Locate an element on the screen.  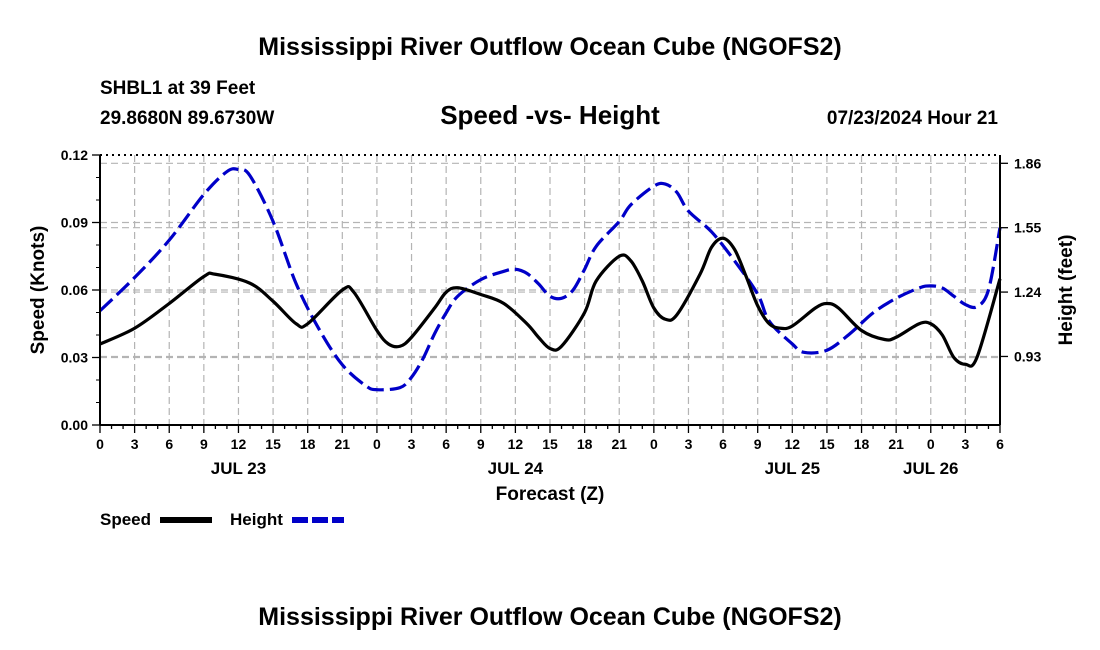
y-tick-label-left: 0.12 is located at coordinates (74, 155).